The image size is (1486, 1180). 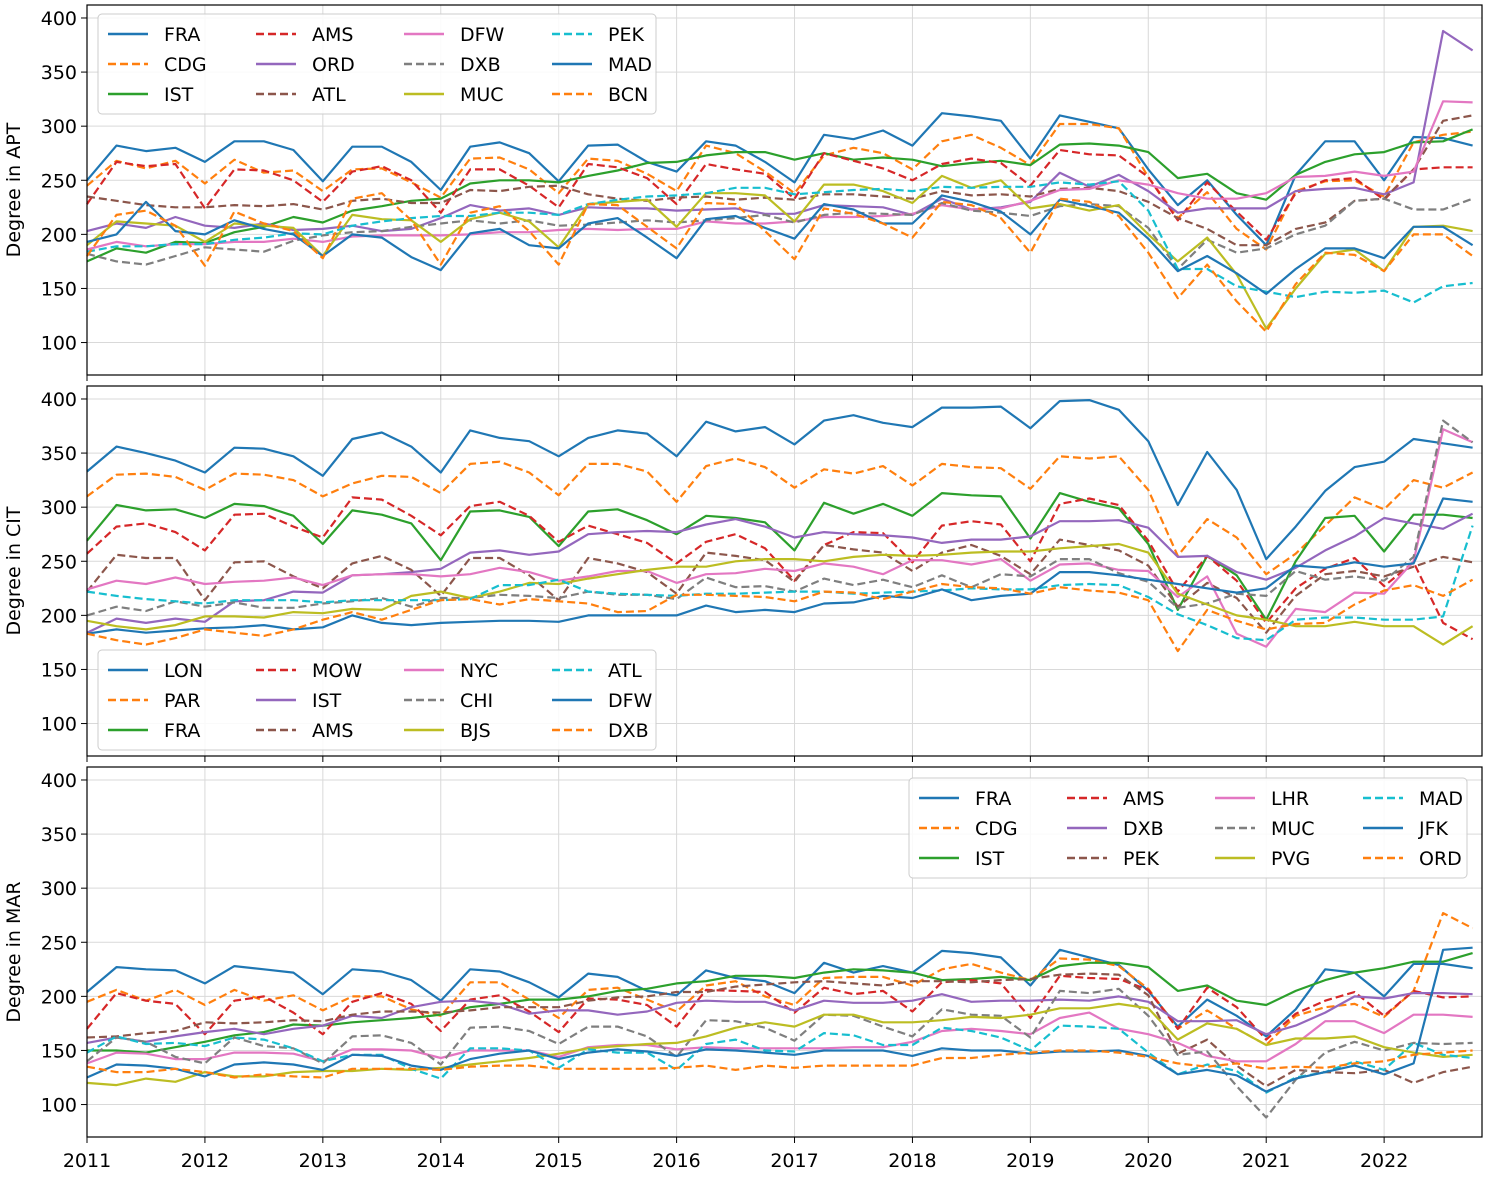 I want to click on x-tick-label: 2016, so click(x=676, y=1161).